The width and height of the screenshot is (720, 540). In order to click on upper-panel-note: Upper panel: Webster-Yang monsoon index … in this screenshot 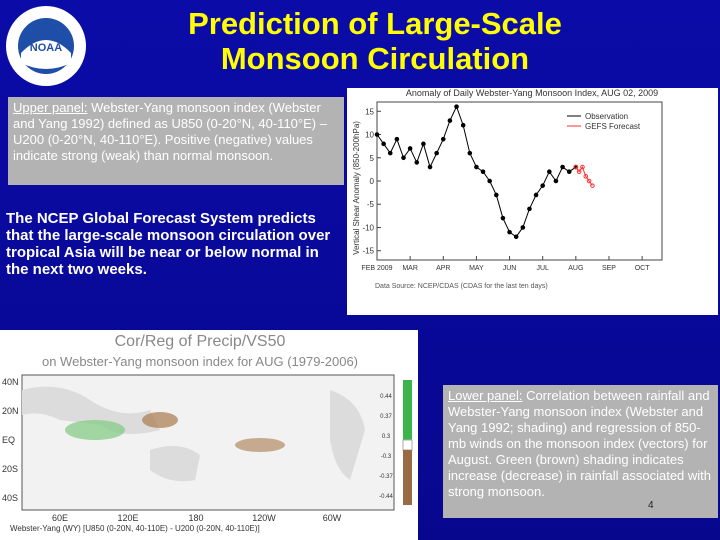, I will do `click(176, 141)`.